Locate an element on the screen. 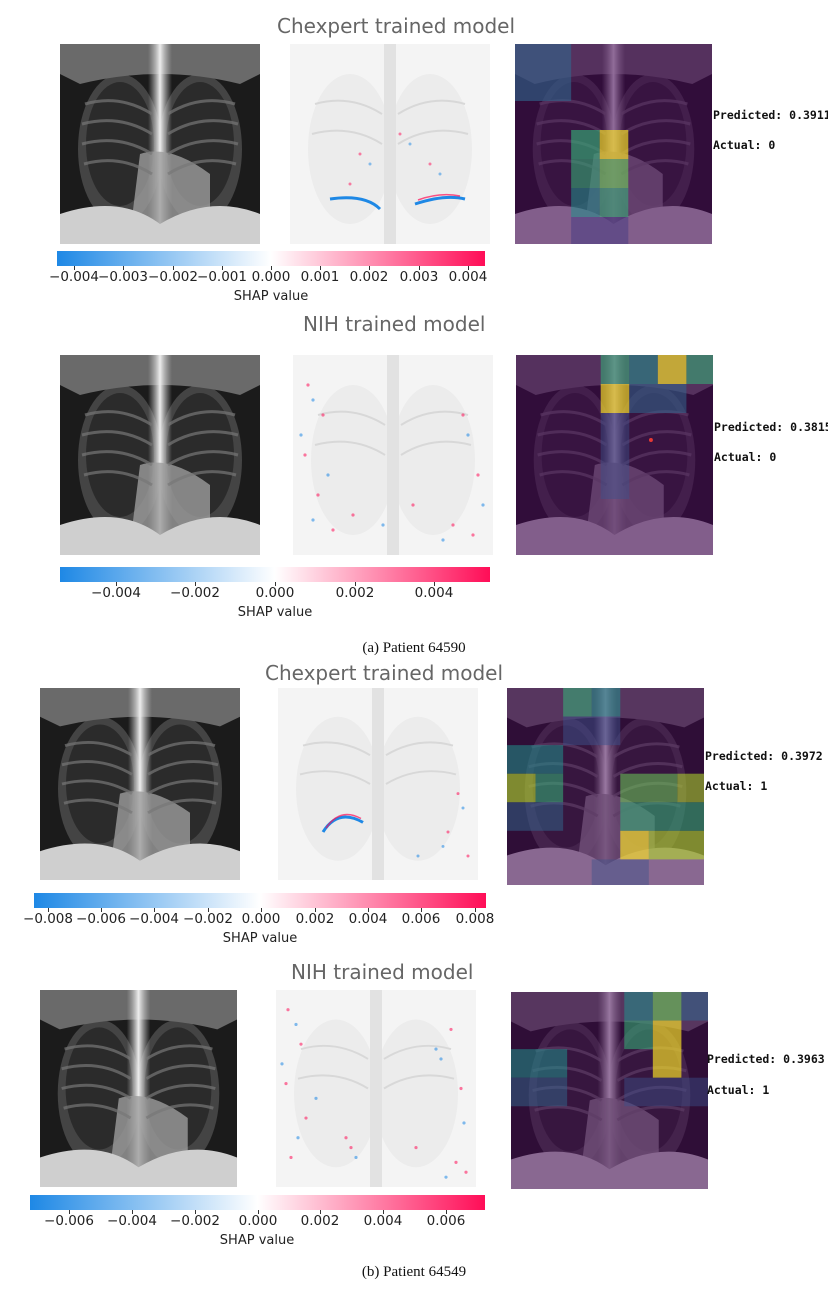  predicted-label: Predicted: 0.3963 is located at coordinates (766, 1059).